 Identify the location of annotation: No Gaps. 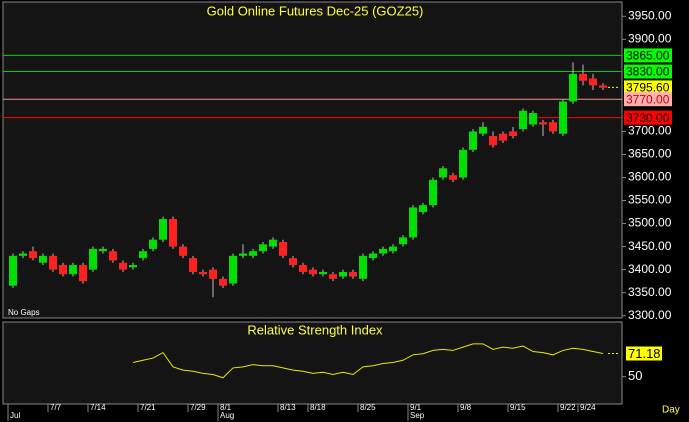
(24, 312).